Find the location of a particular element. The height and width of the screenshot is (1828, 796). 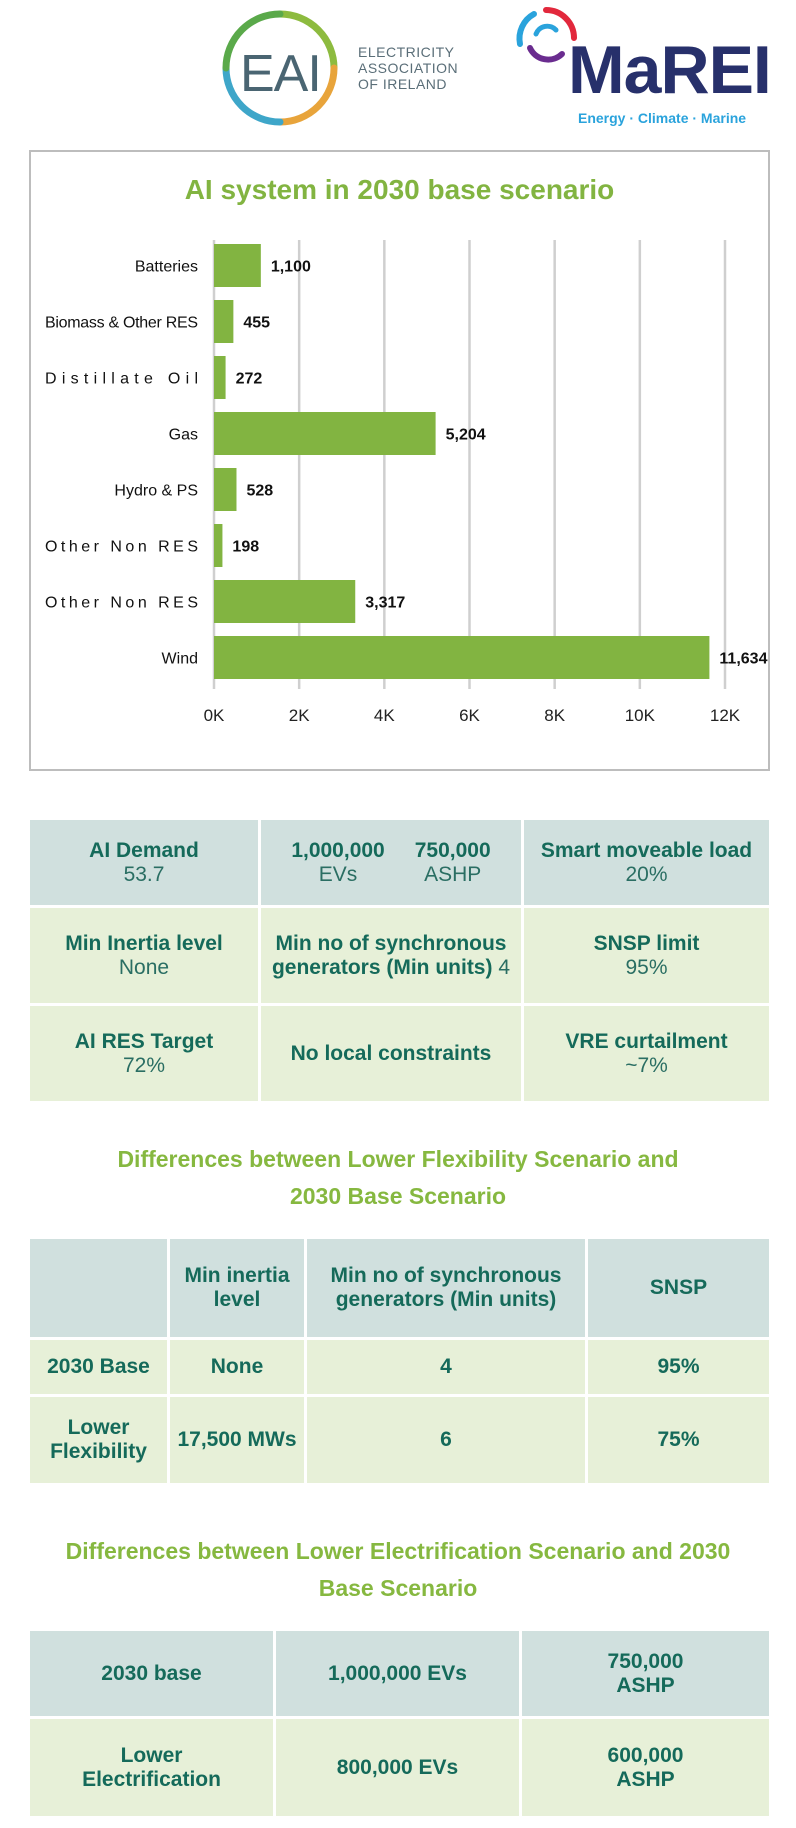

snsp-limit-value: 95% is located at coordinates (646, 967).